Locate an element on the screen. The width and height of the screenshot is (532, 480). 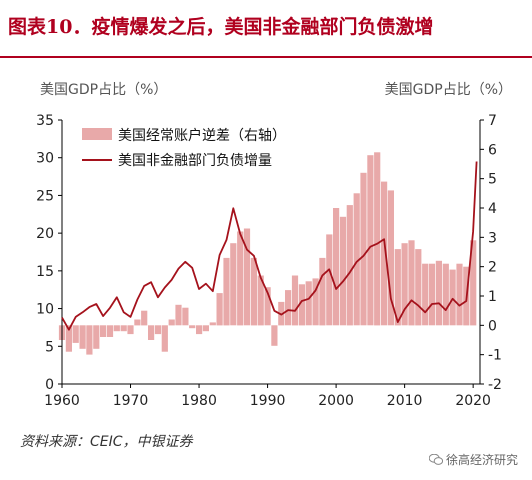
legend: 美国经常账户逆差（右轴） 美国非金融部门负债增量 is located at coordinates (184, 148).